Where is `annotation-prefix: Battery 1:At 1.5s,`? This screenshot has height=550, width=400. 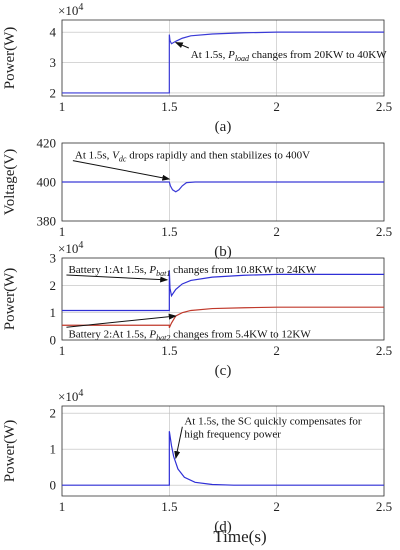
annotation-prefix: Battery 1:At 1.5s, is located at coordinates (108, 270).